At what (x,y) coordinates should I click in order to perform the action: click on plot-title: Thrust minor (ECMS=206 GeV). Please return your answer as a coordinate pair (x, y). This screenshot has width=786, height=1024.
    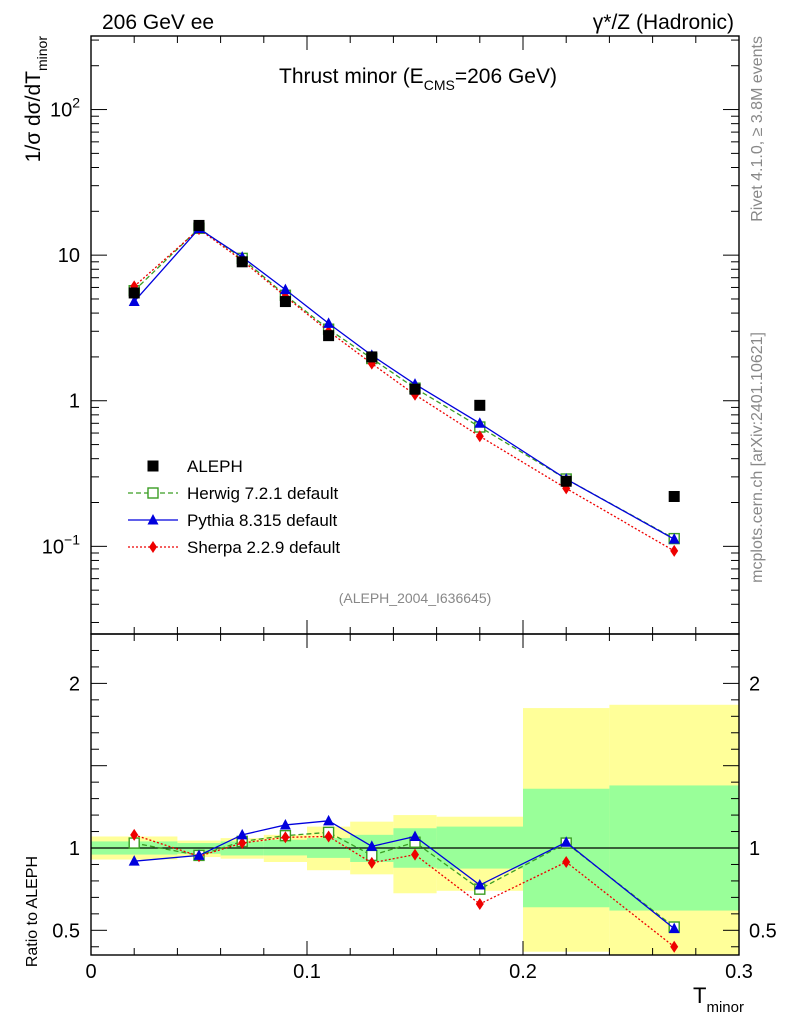
    Looking at the image, I should click on (418, 79).